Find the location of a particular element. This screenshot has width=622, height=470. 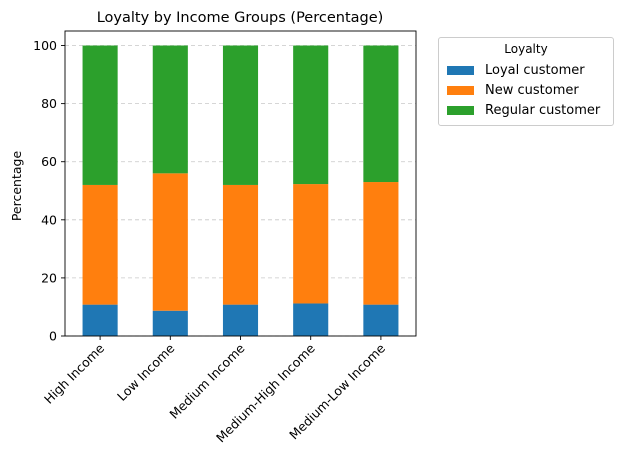

y-tick-label: 20 is located at coordinates (49, 277).